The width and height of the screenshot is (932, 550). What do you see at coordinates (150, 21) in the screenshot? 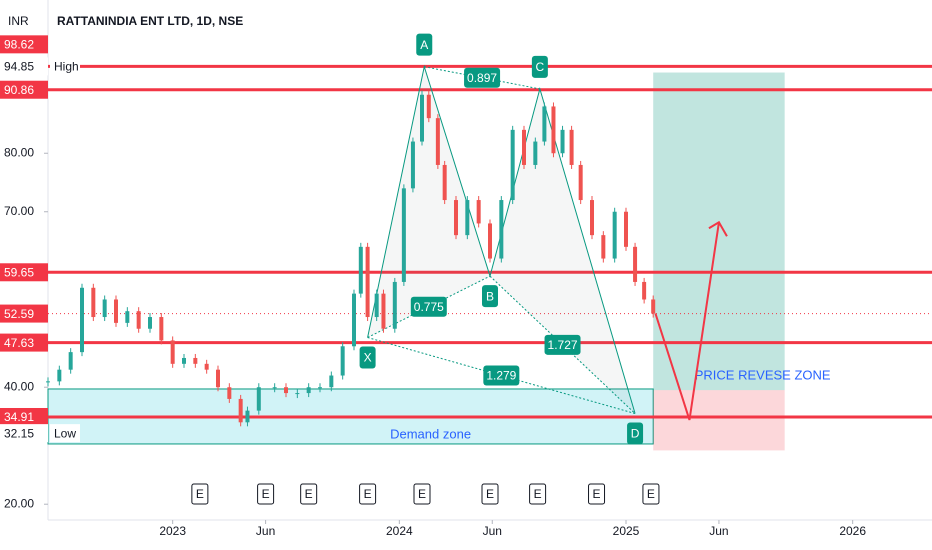
I see `chart-title: RATTANINDIA ENT LTD, 1D, NSE` at bounding box center [150, 21].